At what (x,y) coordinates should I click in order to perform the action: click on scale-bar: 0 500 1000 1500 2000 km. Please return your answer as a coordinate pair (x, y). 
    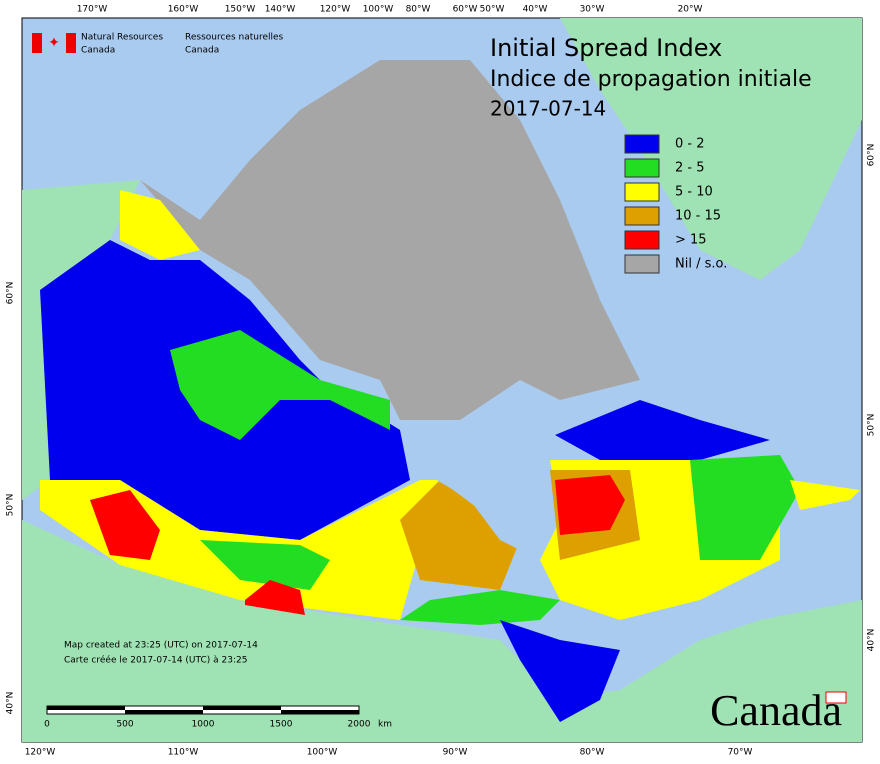
    Looking at the image, I should click on (218, 717).